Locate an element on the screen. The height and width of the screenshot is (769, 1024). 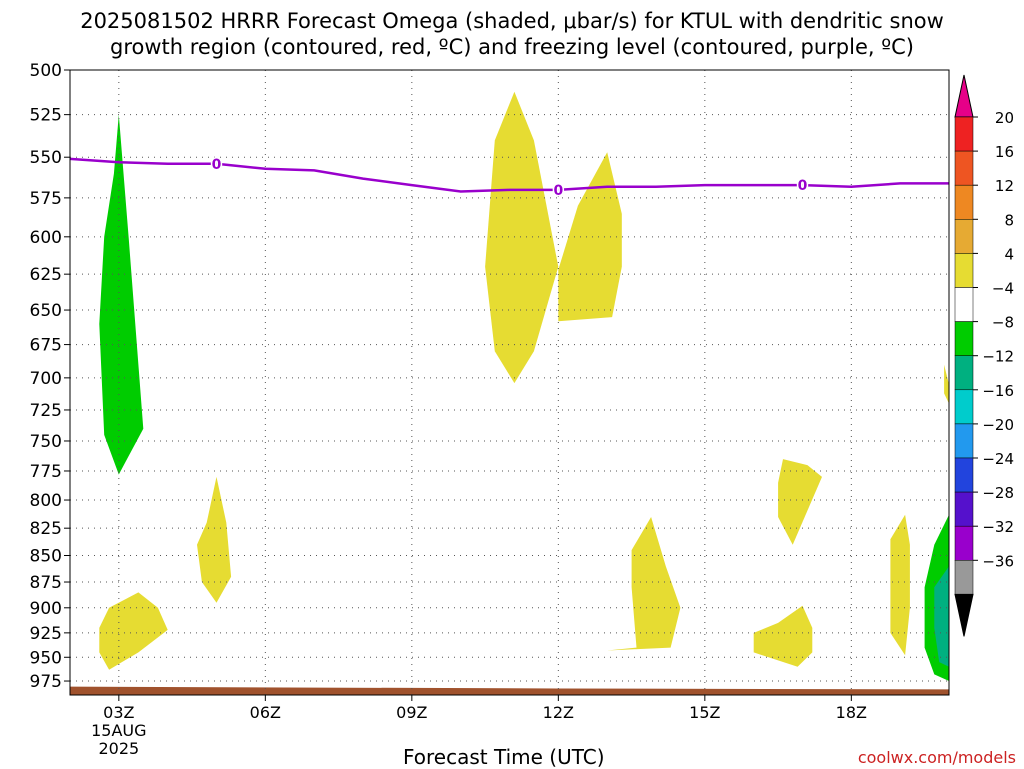
y-tick-label: 975 is located at coordinates (46, 682).